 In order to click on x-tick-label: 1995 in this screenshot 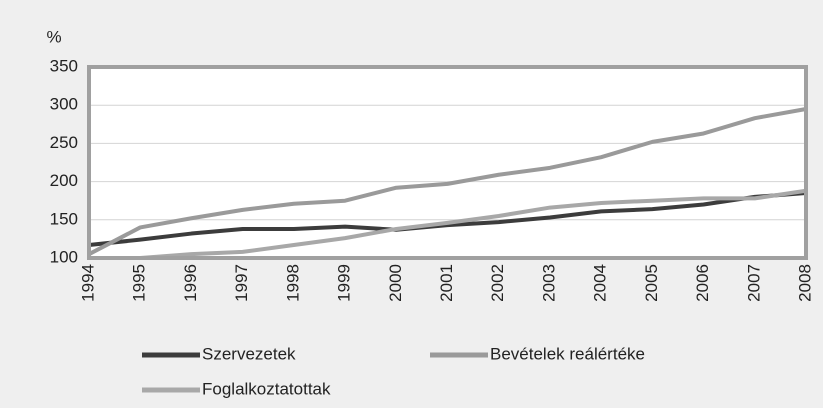, I will do `click(139, 283)`.